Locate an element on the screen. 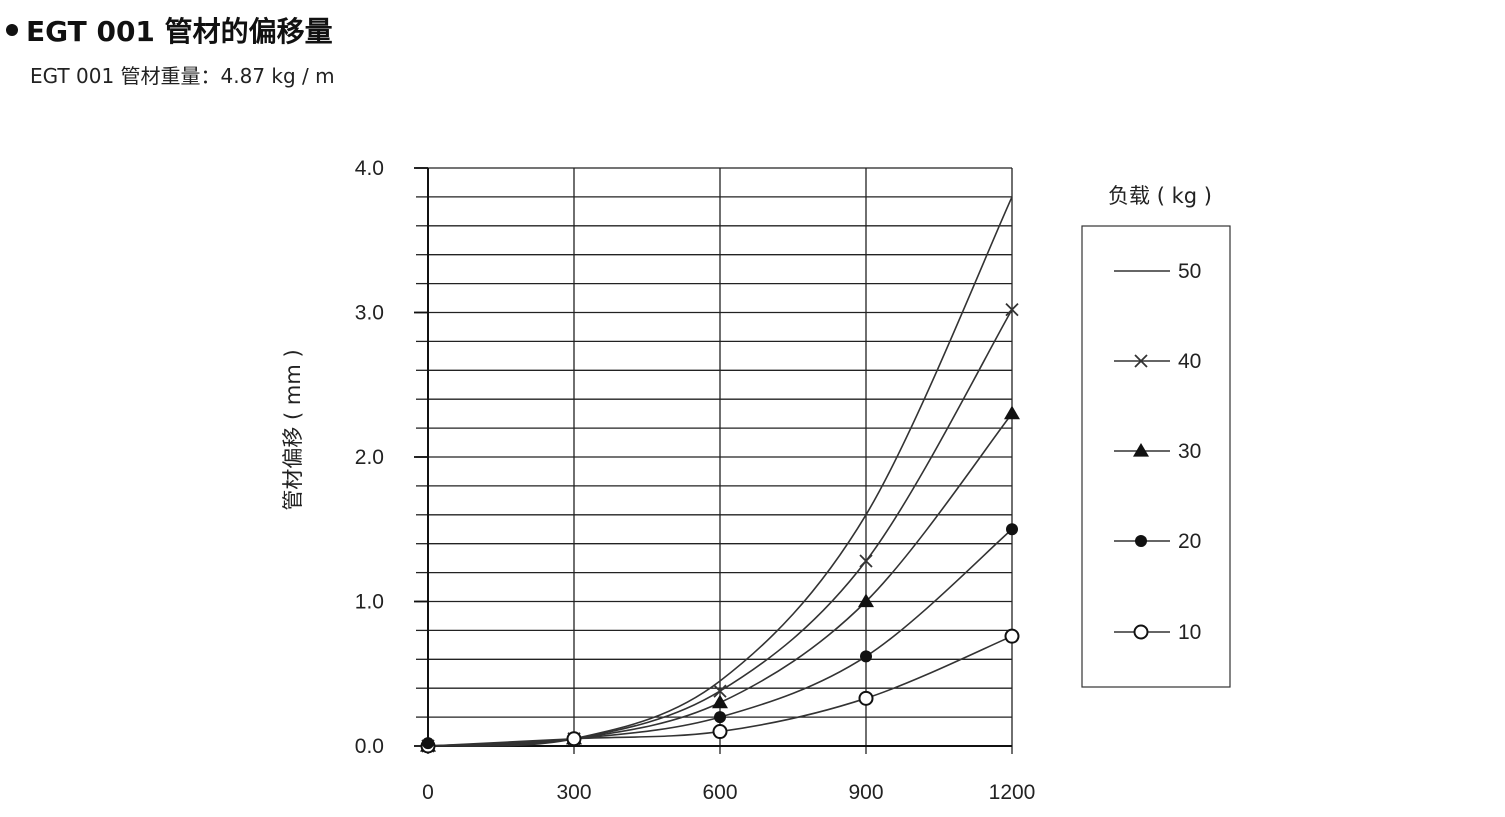  legend-label: 10 is located at coordinates (1189, 632).